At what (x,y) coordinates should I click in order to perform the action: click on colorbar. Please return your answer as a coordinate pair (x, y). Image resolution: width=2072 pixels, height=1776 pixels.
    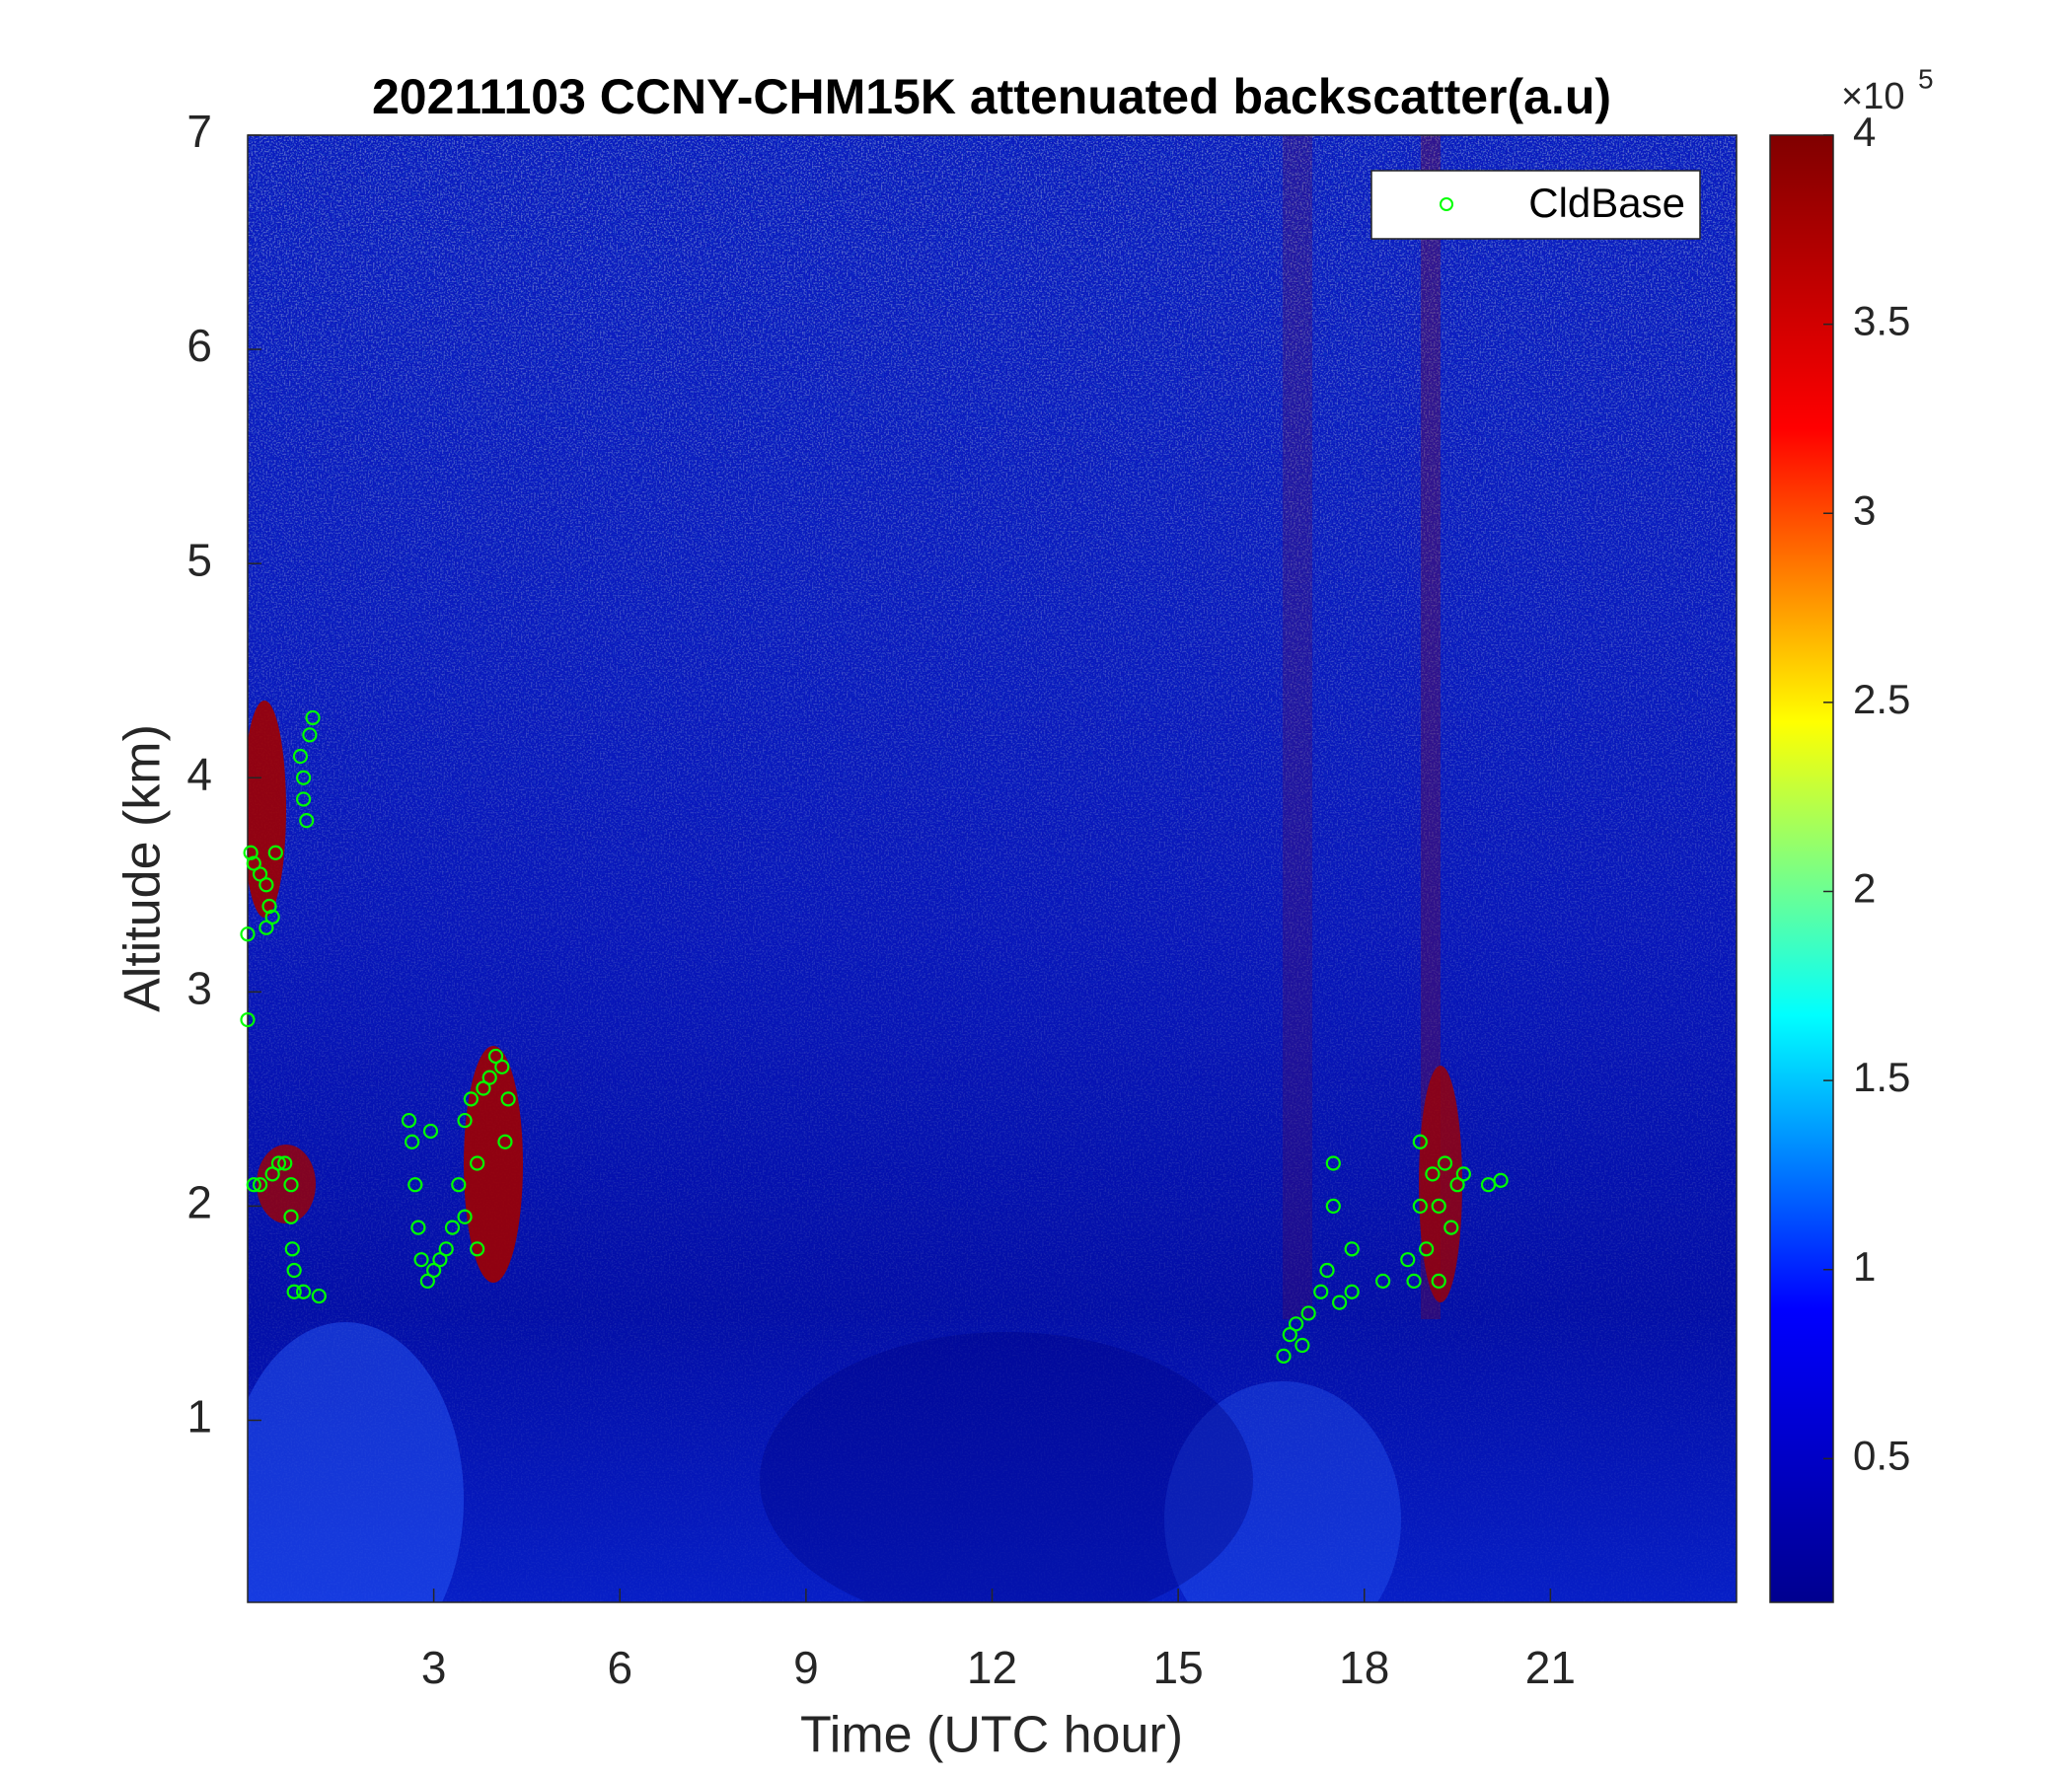
    Looking at the image, I should click on (1802, 869).